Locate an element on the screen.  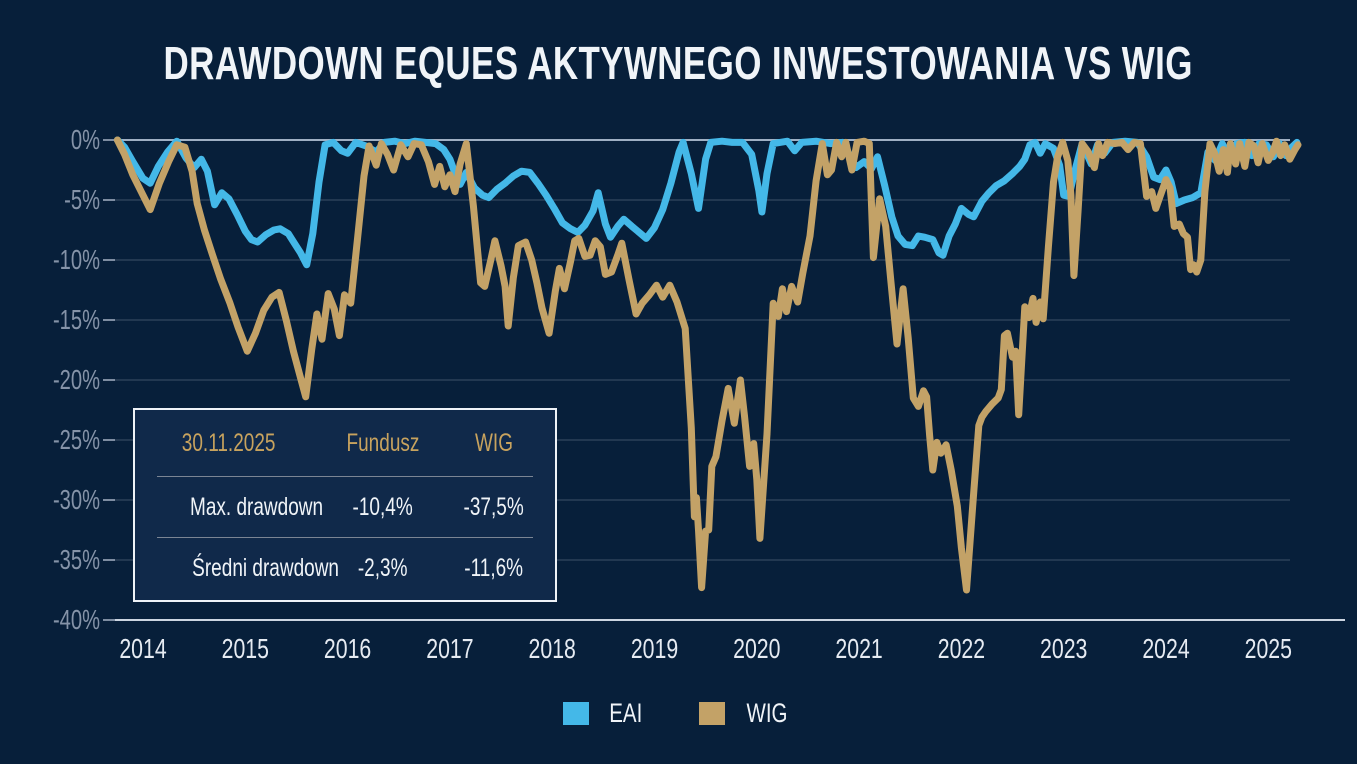
max-drawdown-label: Max. drawdown is located at coordinates (257, 506).